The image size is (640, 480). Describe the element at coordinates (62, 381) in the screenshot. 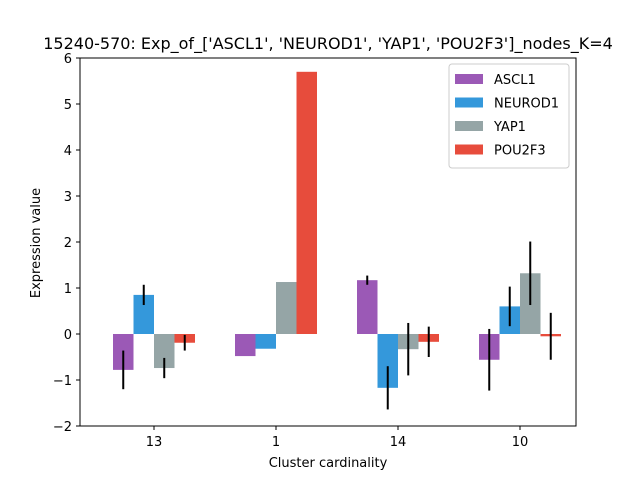

I see `y-tick-label: −1` at that location.